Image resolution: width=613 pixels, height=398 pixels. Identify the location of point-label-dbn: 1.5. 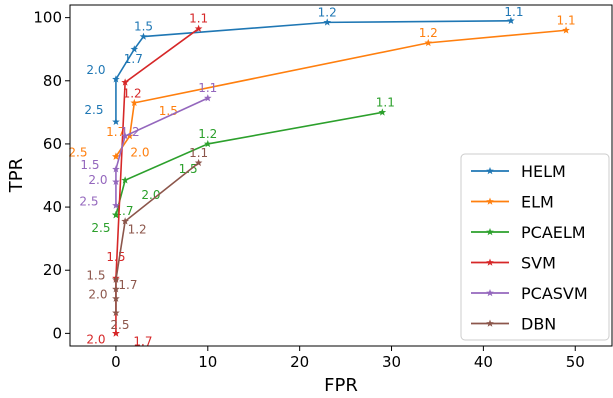
(95, 276).